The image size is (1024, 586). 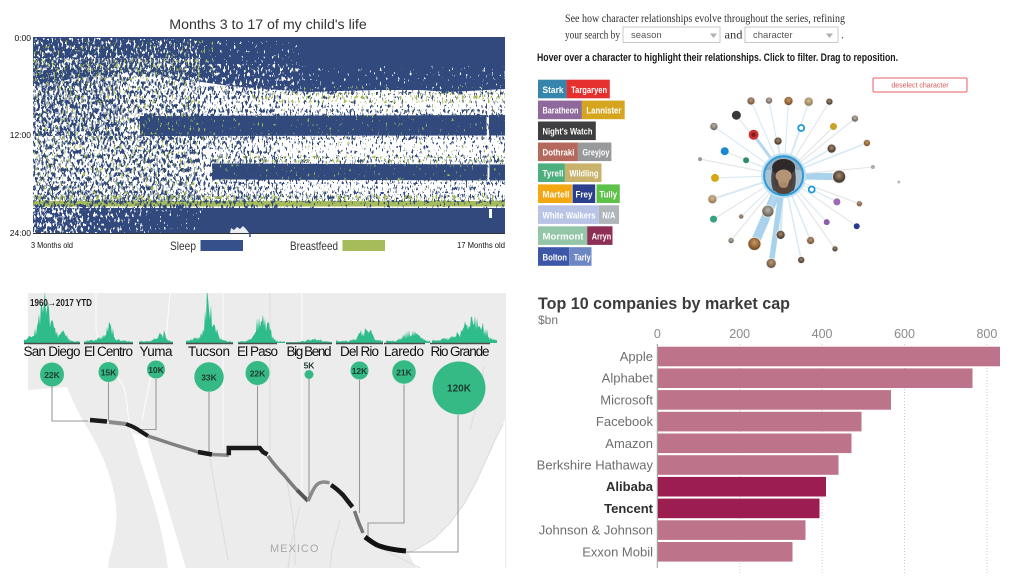 What do you see at coordinates (617, 551) in the screenshot?
I see `svg-text: Exxon Mobil` at bounding box center [617, 551].